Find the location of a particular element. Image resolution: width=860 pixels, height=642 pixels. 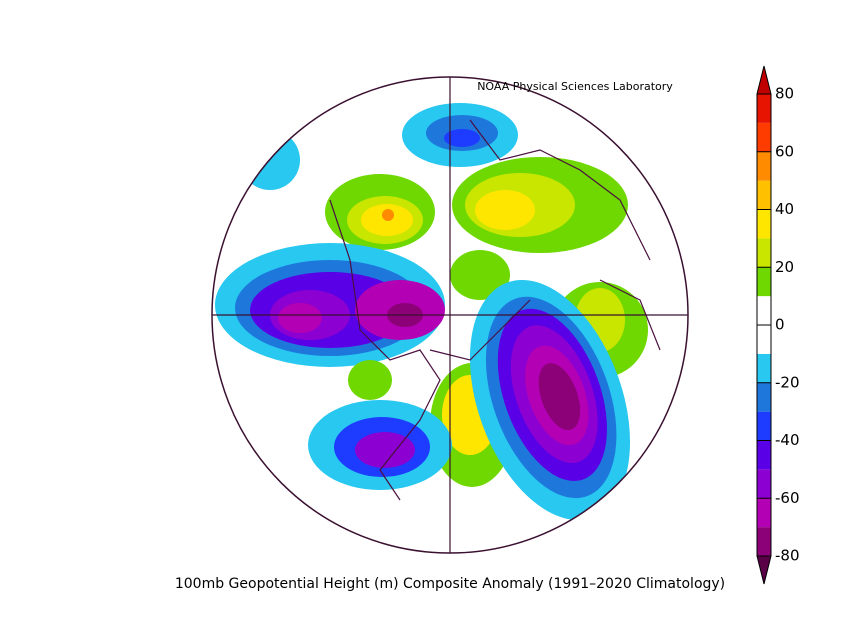

colorbar-tick-label: -80 is located at coordinates (787, 556).